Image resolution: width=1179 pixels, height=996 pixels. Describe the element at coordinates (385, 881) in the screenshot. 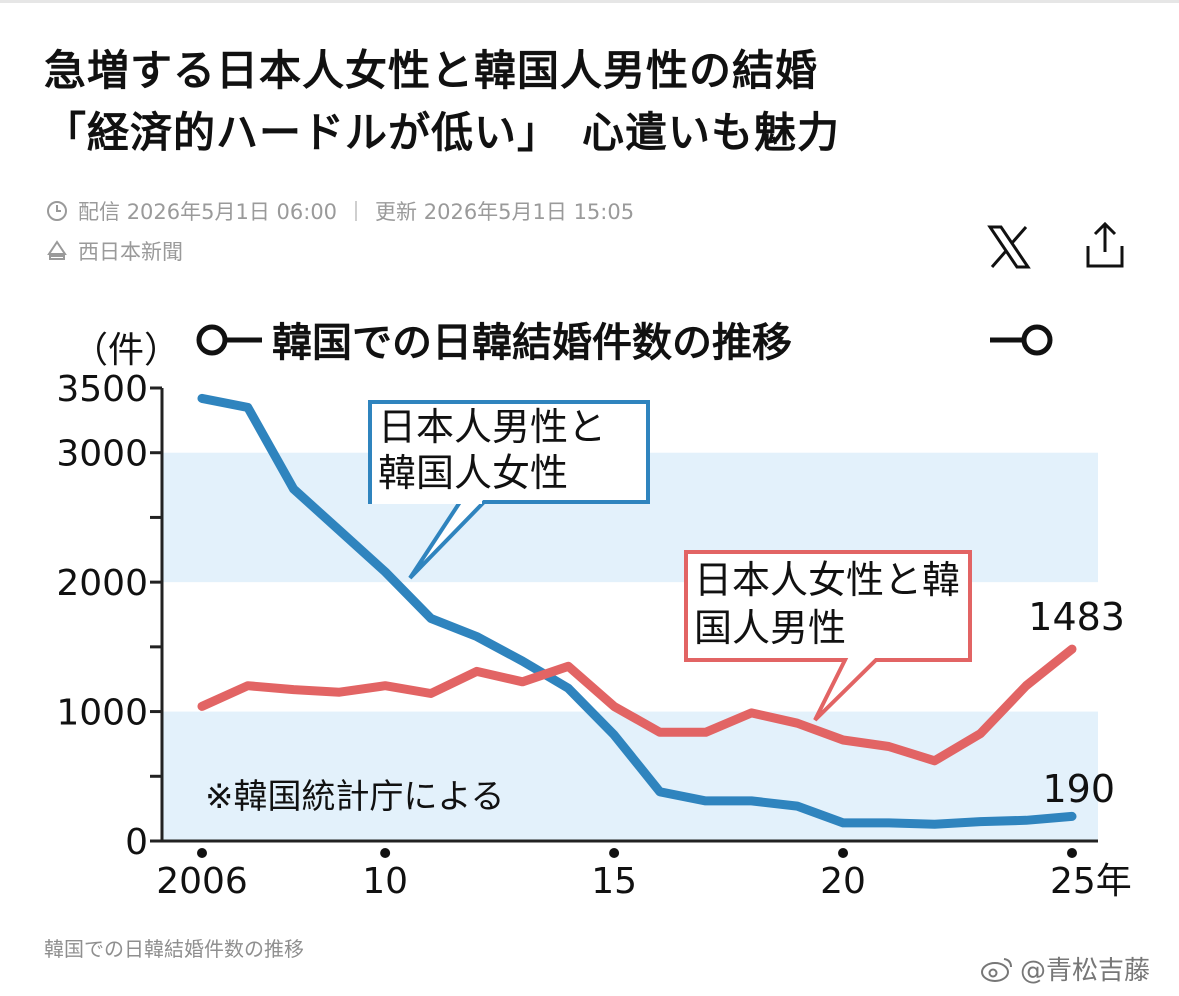

I see `x-tick-label: 10` at that location.